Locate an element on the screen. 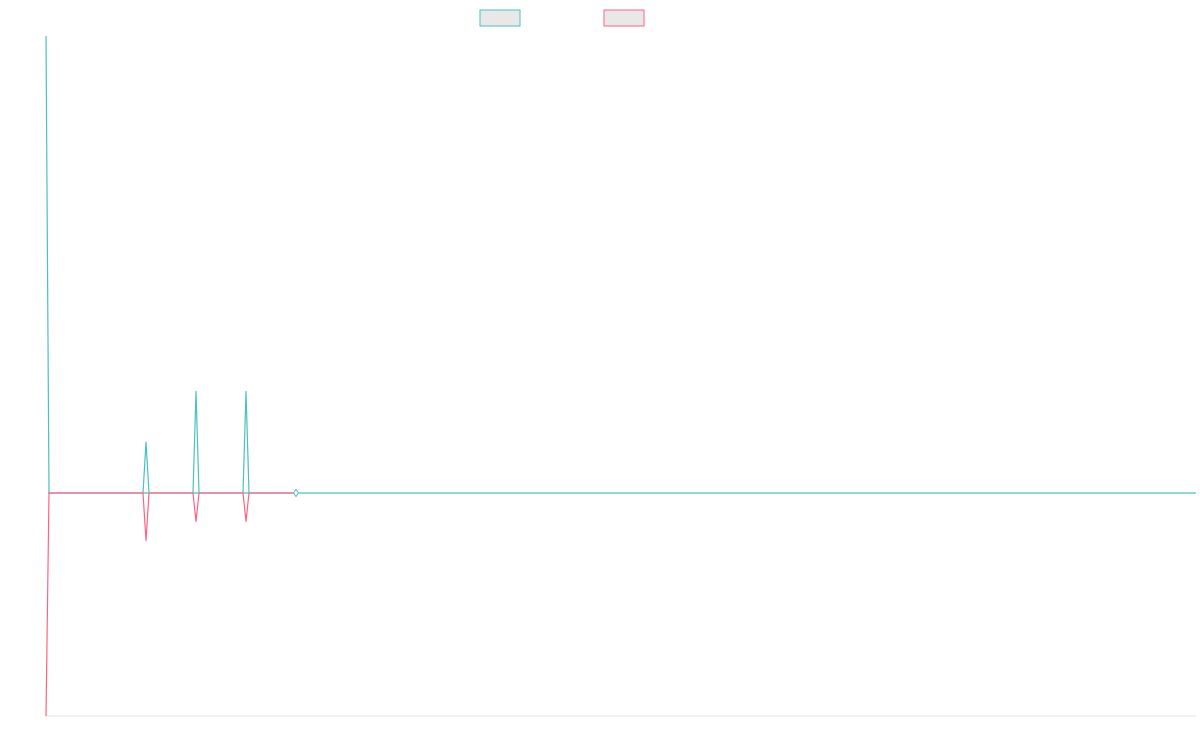 The image size is (1200, 750). legend is located at coordinates (562, 18).